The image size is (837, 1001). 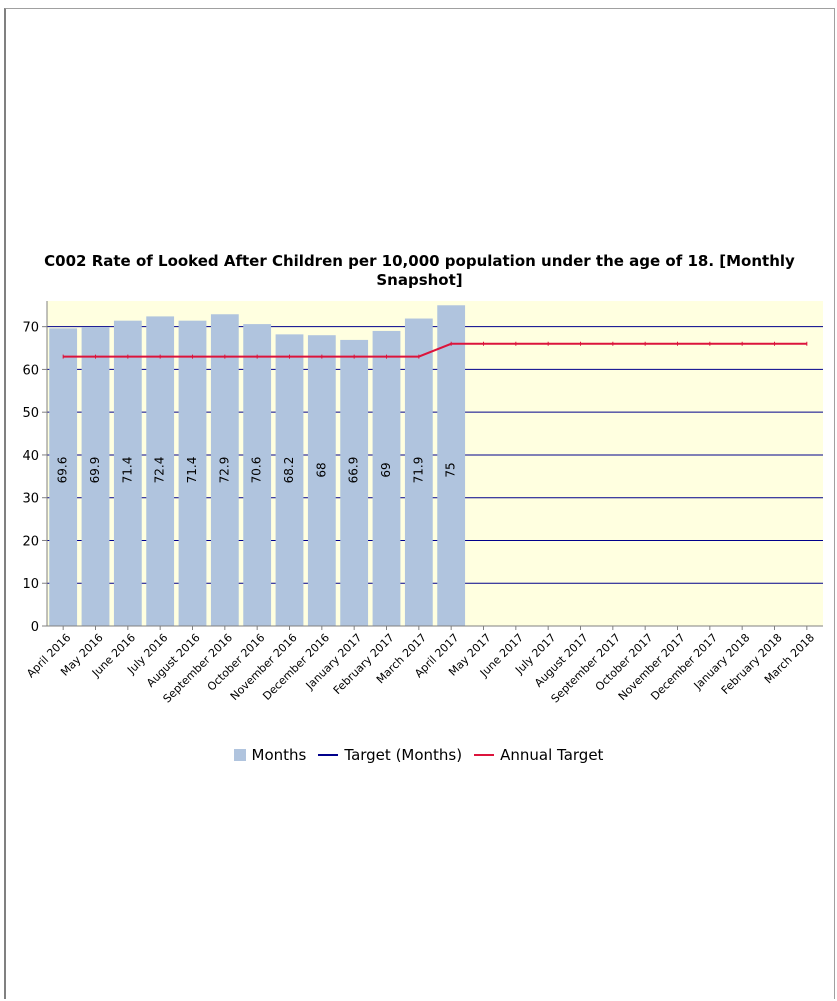 I want to click on bar-value-label-2: 71.4, so click(x=127, y=470).